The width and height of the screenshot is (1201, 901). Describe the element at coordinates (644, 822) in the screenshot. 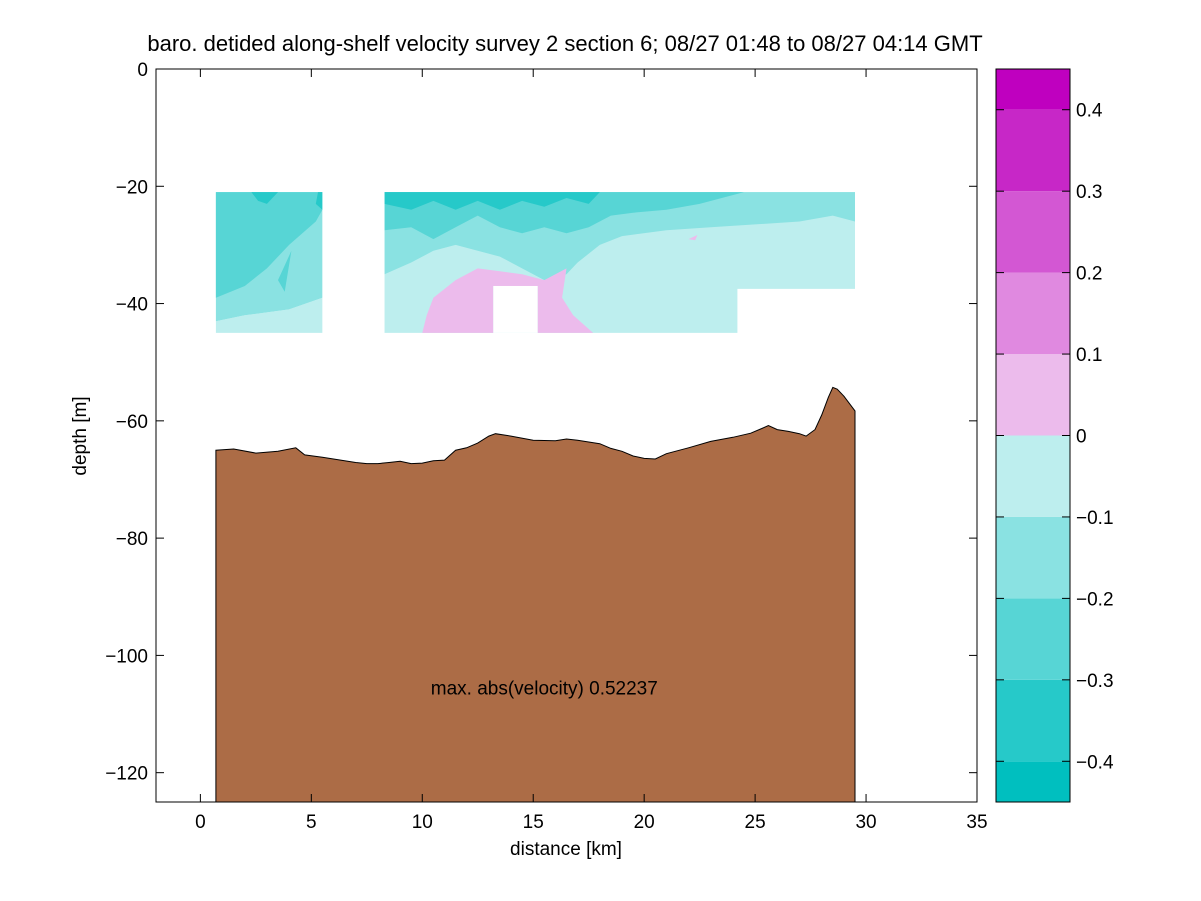

I see `x-tick-label-4: 20` at that location.